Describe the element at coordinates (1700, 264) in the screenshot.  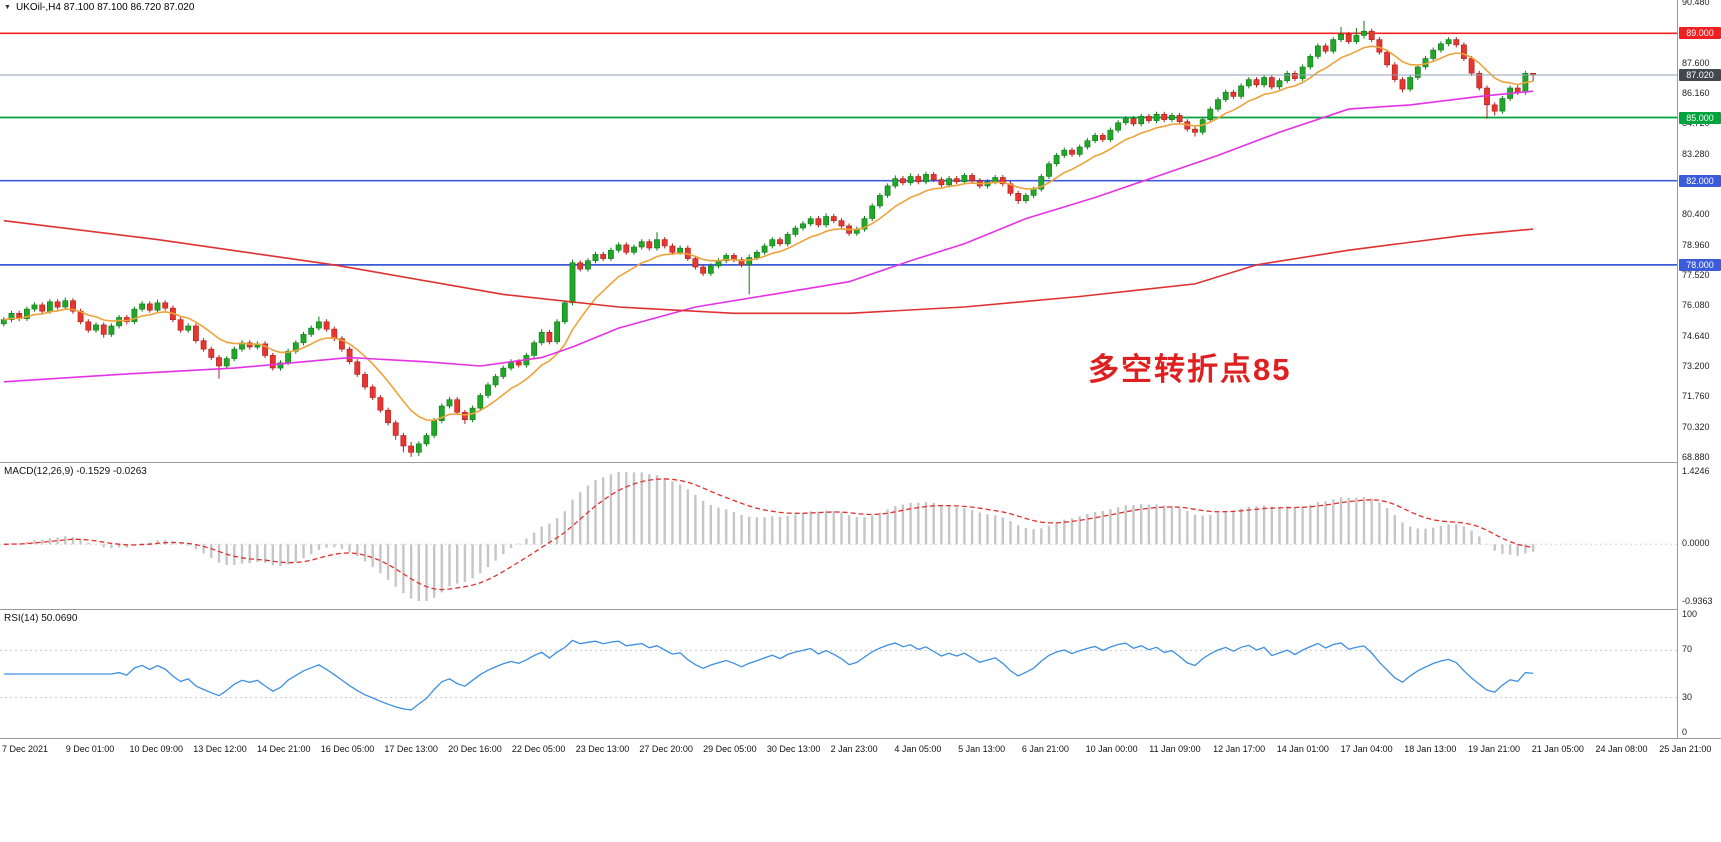
I see `level-price-badge: 78.000` at that location.